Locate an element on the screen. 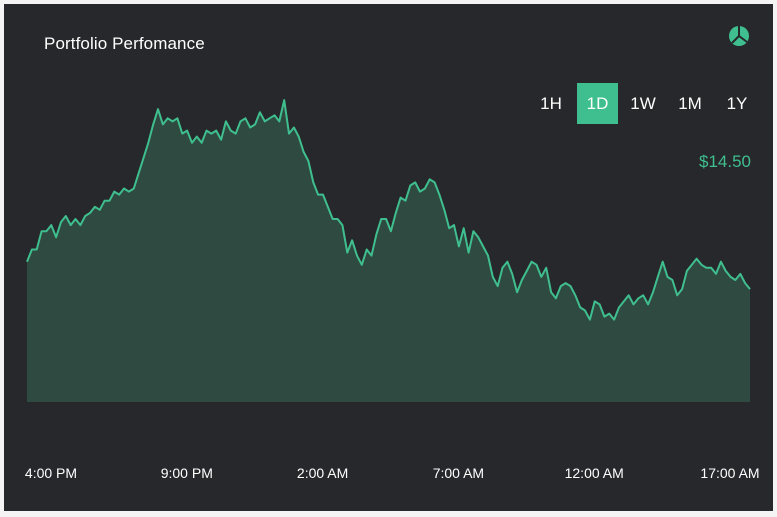 The height and width of the screenshot is (517, 777). x-tick-label: 7:00 AM is located at coordinates (458, 473).